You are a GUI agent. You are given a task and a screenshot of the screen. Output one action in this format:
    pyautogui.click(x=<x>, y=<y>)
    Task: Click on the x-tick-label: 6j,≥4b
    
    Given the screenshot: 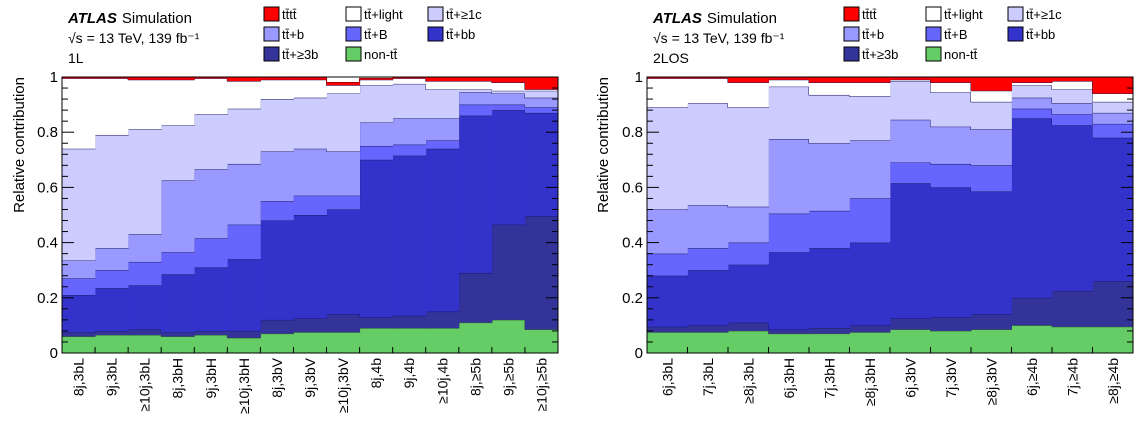 What is the action you would take?
    pyautogui.click(x=1032, y=377)
    